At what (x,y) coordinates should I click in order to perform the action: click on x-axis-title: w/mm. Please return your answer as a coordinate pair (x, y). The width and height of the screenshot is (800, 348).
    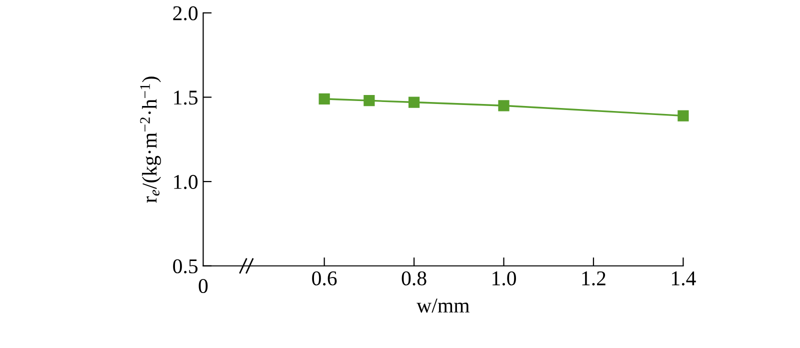
    Looking at the image, I should click on (443, 305).